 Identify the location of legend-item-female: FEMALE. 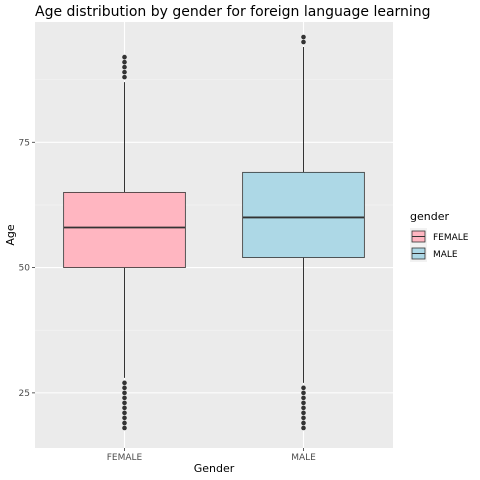
(439, 236).